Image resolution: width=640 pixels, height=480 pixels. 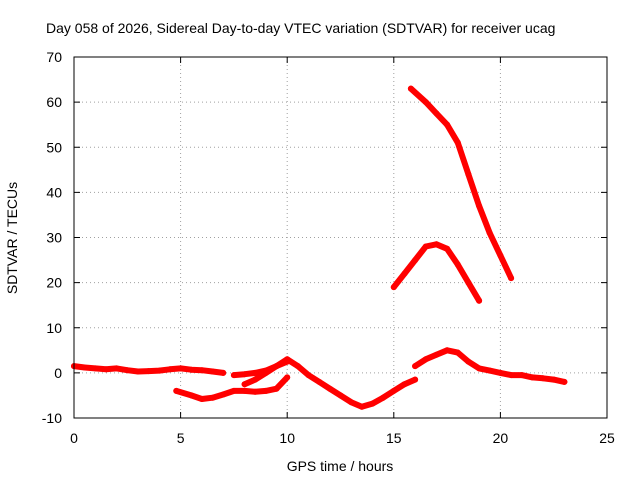 I want to click on series-track-steep-16-20h, so click(x=461, y=183).